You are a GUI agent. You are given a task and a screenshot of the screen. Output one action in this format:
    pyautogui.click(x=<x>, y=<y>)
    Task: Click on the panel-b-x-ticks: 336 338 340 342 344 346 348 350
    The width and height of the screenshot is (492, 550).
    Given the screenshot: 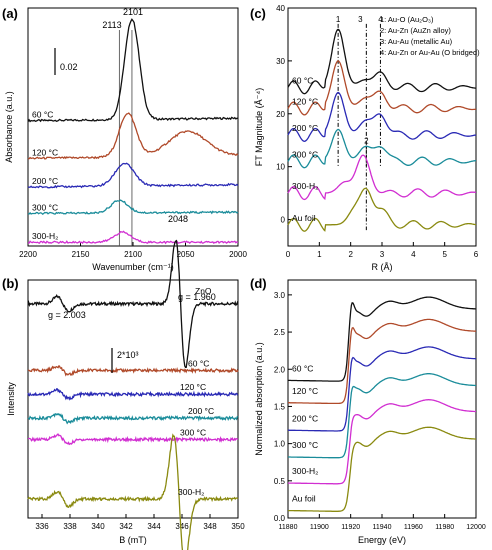 What is the action you would take?
    pyautogui.click(x=140, y=522)
    